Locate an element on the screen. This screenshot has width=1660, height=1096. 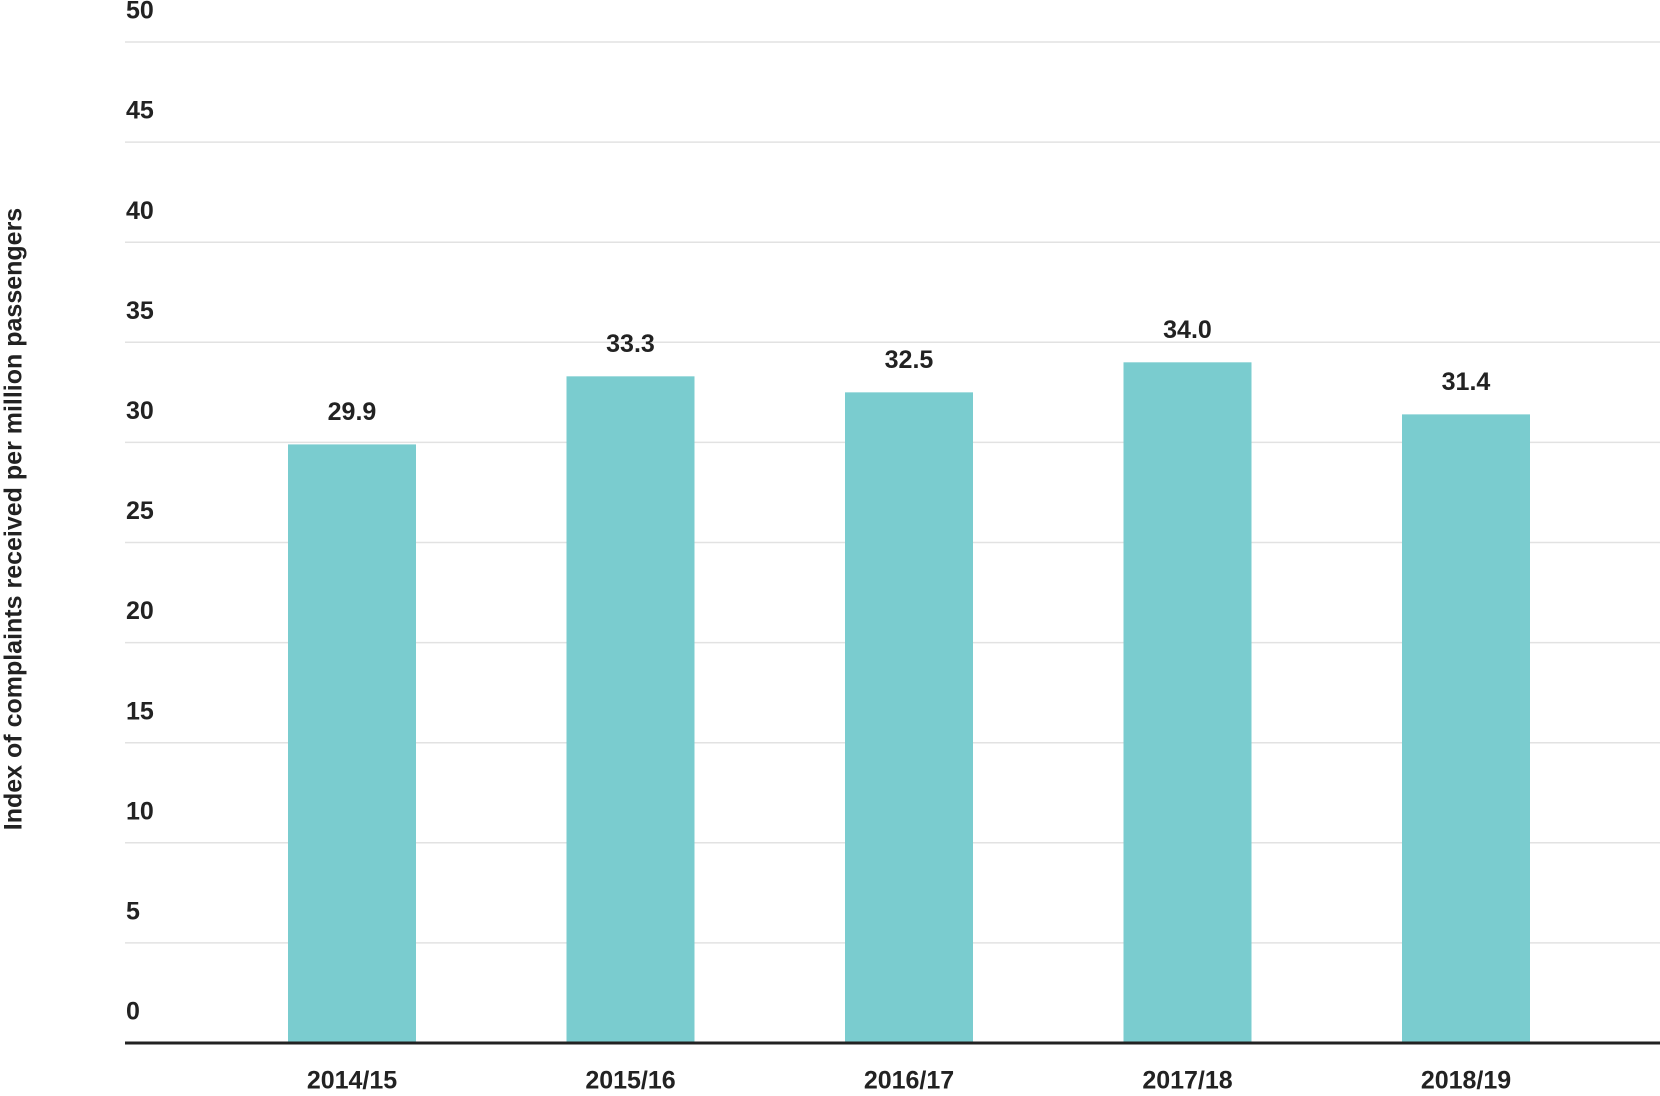
x-tick-label: 2015/16 is located at coordinates (630, 1081).